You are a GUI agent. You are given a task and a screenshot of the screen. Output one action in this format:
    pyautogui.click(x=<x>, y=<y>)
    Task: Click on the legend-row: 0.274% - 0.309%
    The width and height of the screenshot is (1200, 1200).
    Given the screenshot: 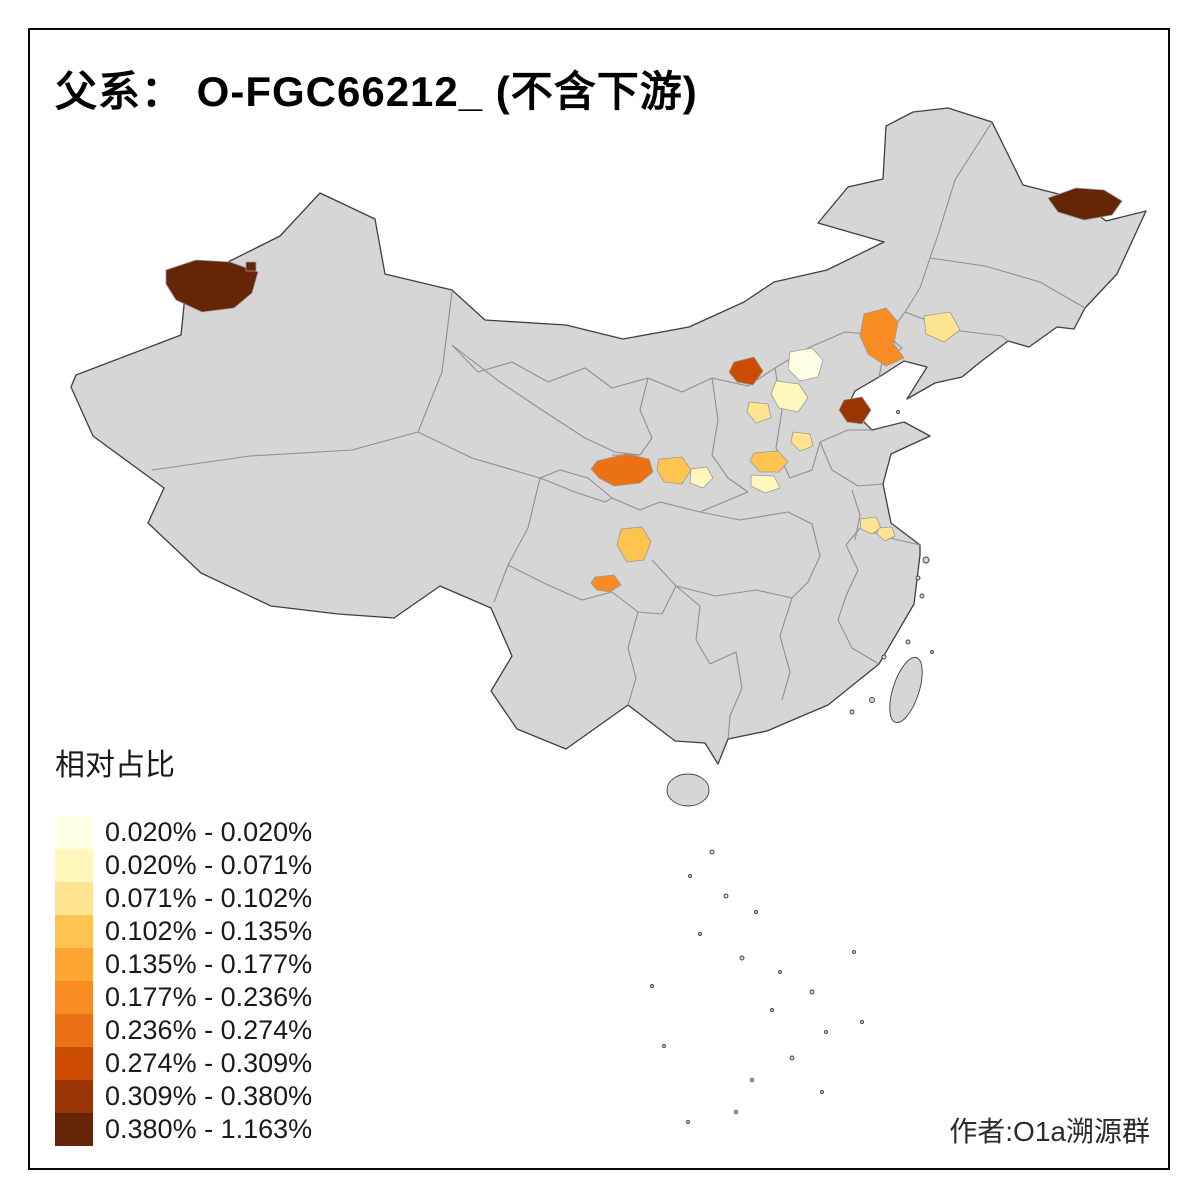 What is the action you would take?
    pyautogui.click(x=183, y=1063)
    